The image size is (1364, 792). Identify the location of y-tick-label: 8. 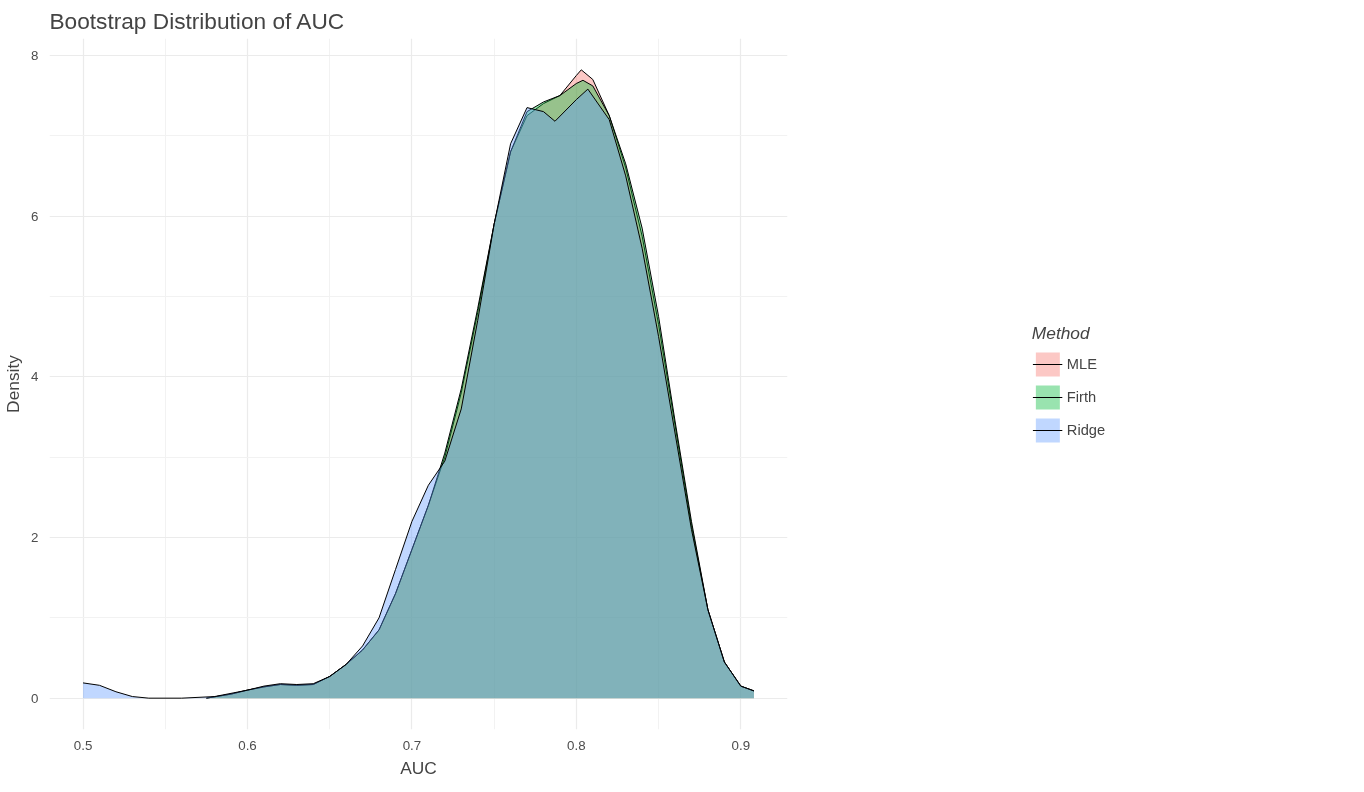
(35, 55).